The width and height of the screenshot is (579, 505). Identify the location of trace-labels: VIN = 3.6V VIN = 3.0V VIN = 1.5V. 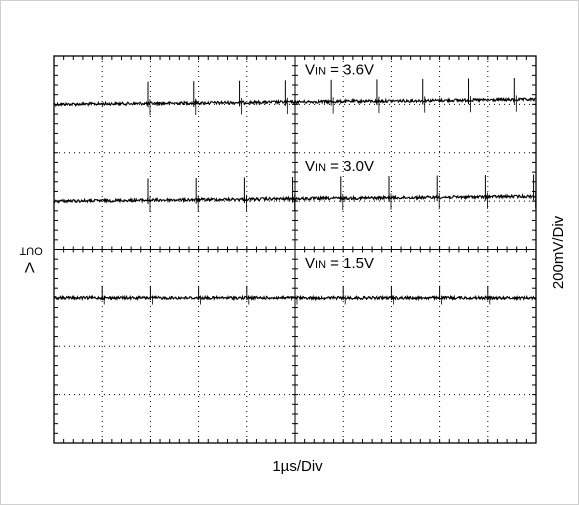
(339, 166).